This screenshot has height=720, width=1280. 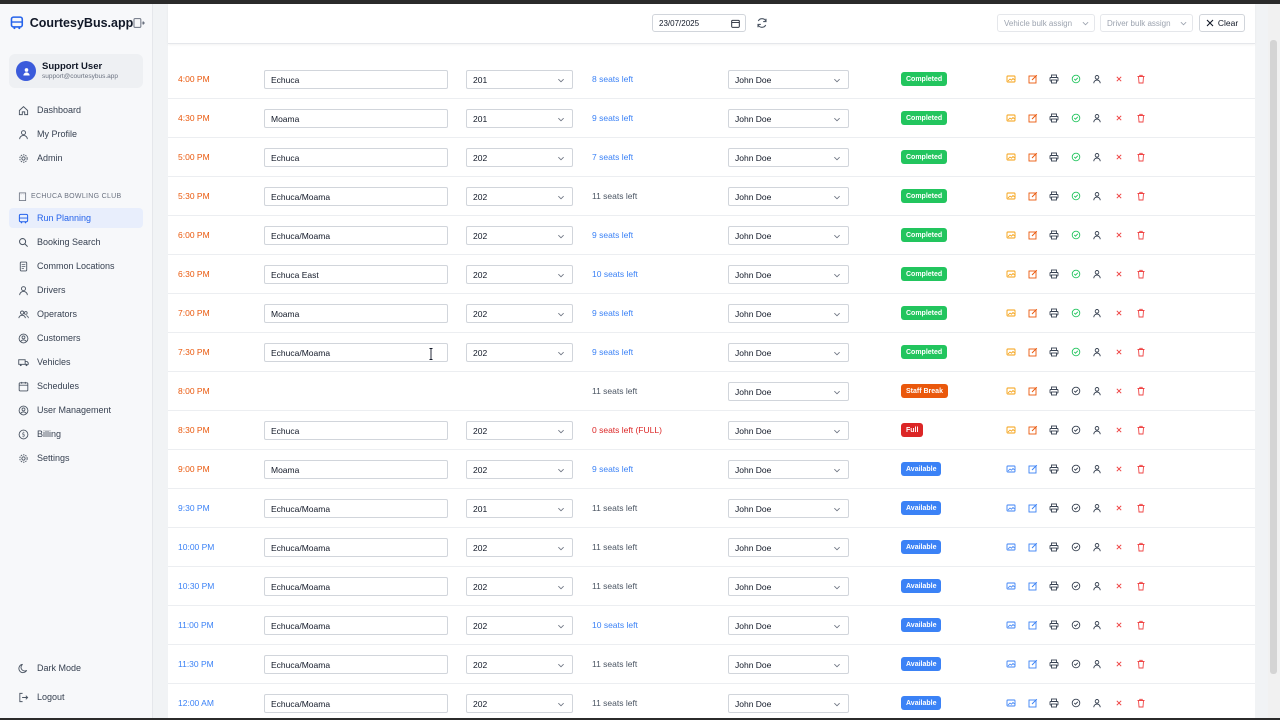 I want to click on seats-left: 7 seats left, so click(x=613, y=157).